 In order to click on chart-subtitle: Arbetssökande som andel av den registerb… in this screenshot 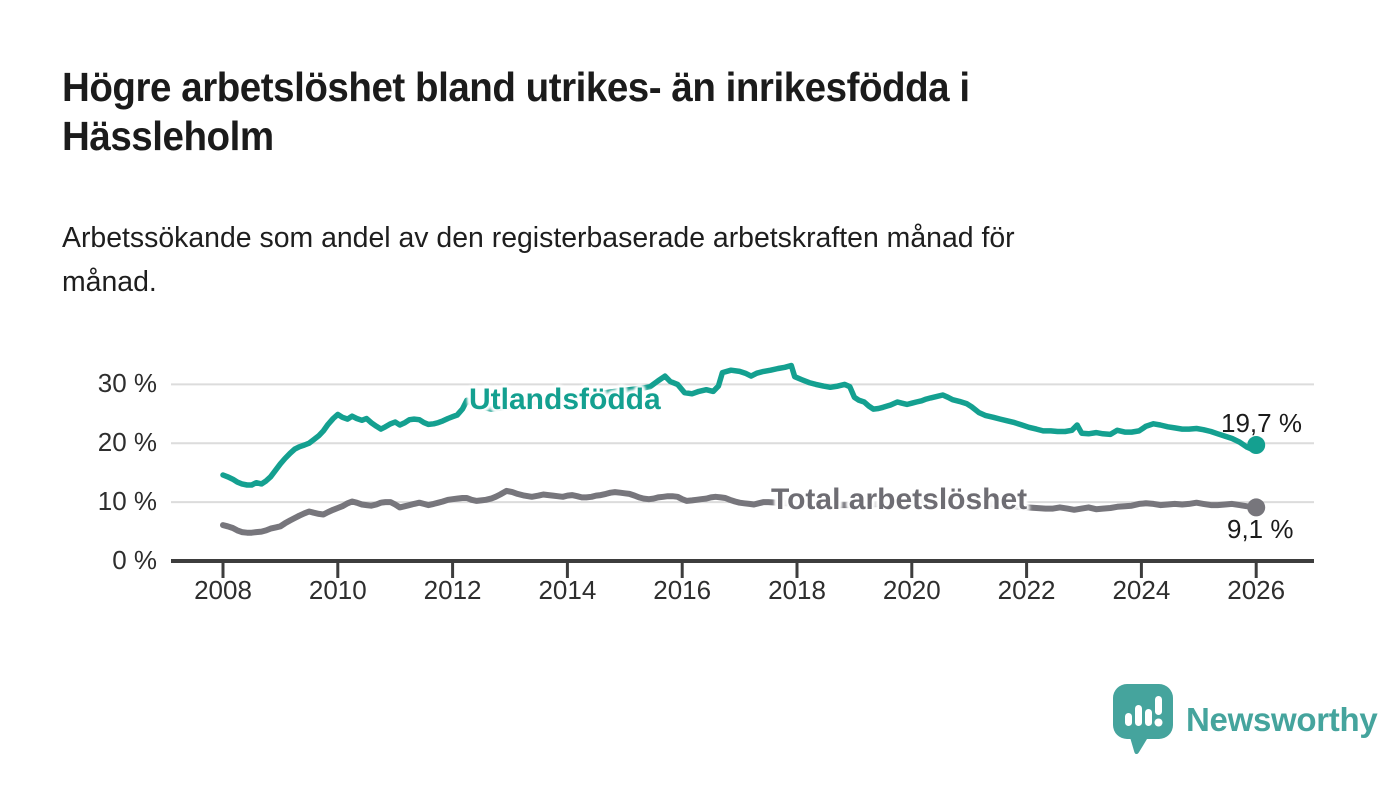, I will do `click(679, 260)`.